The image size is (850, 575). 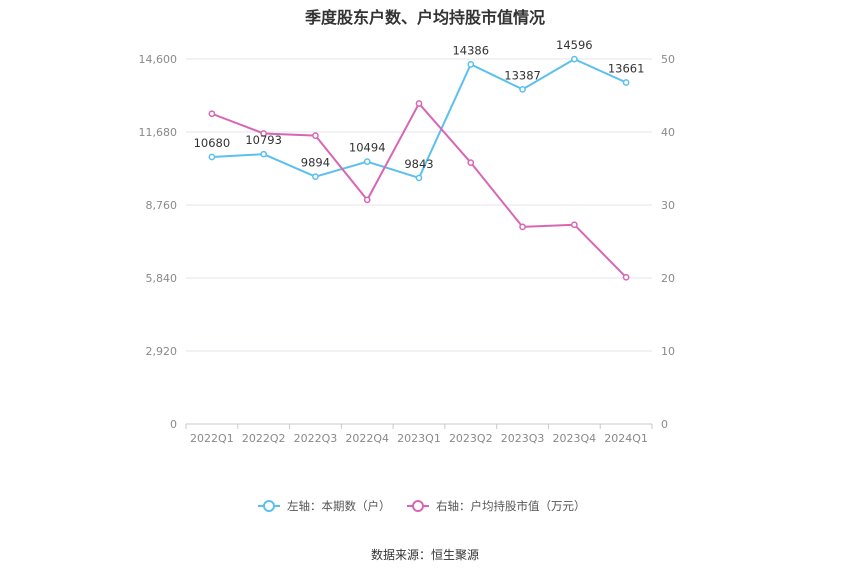 I want to click on x-axis-tick-label: 2023Q4, so click(x=575, y=438).